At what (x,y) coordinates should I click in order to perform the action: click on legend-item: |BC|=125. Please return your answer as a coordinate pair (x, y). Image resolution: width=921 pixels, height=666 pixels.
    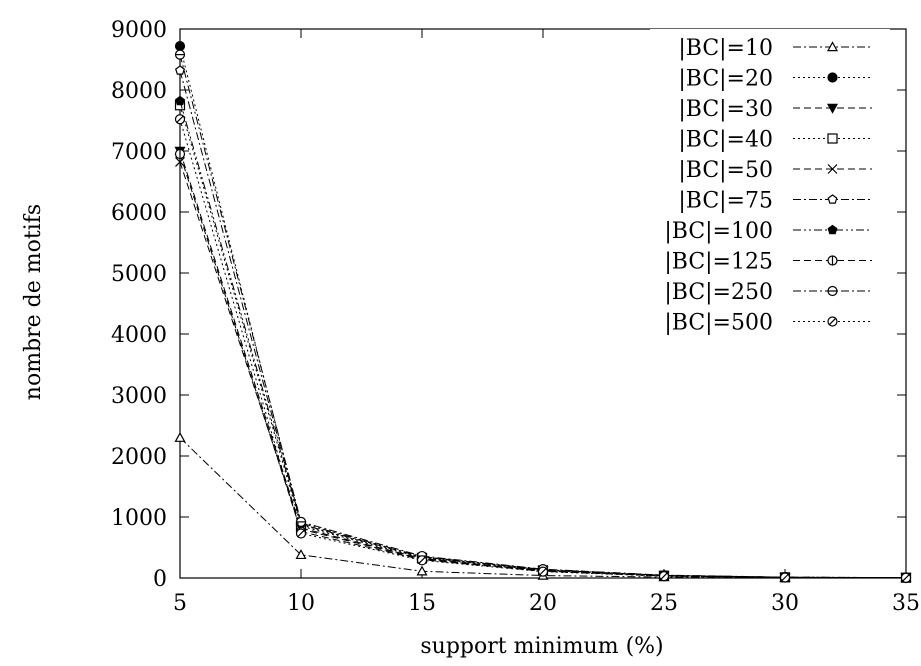
    Looking at the image, I should click on (768, 262).